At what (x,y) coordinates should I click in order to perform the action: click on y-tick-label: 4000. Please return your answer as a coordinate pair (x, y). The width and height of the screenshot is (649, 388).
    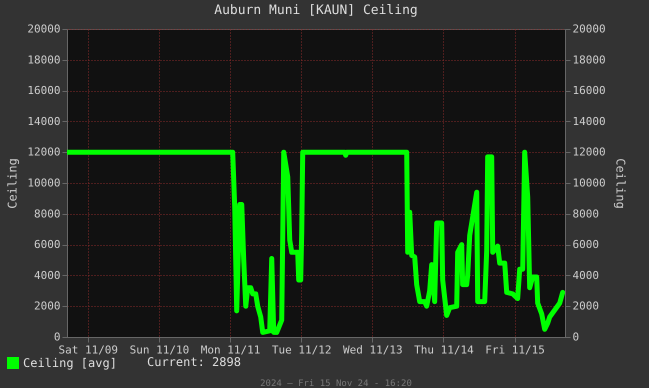
    Looking at the image, I should click on (47, 275).